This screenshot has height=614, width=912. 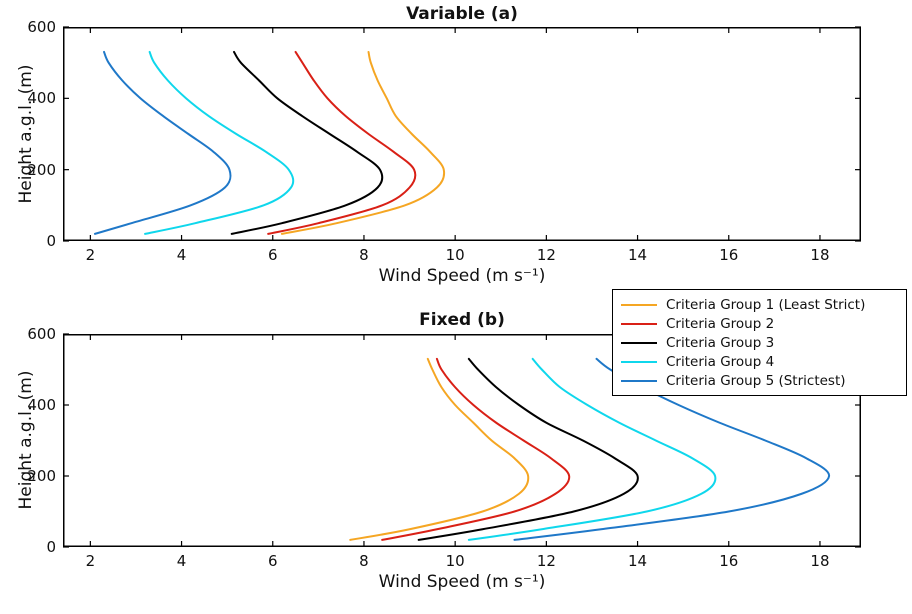 What do you see at coordinates (720, 323) in the screenshot?
I see `legend-entry-label: Criteria Group 2` at bounding box center [720, 323].